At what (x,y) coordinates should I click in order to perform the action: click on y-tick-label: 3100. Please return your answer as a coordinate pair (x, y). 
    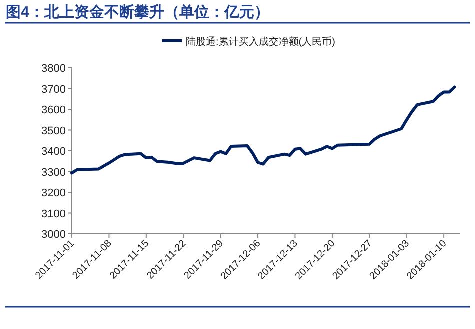
    Looking at the image, I should click on (54, 214).